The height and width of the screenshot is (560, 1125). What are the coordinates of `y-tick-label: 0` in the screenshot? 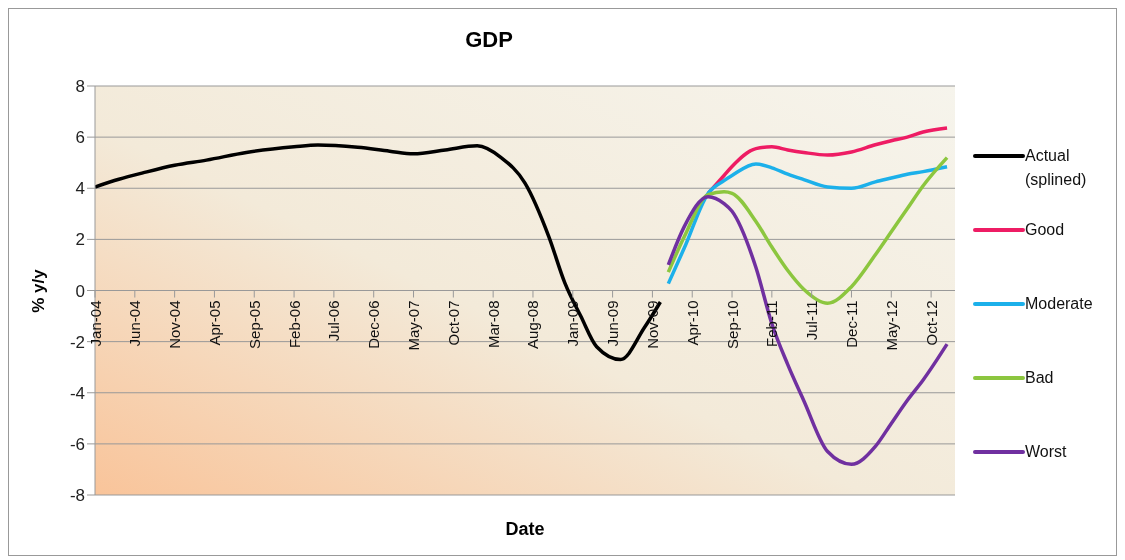 It's located at (80, 291).